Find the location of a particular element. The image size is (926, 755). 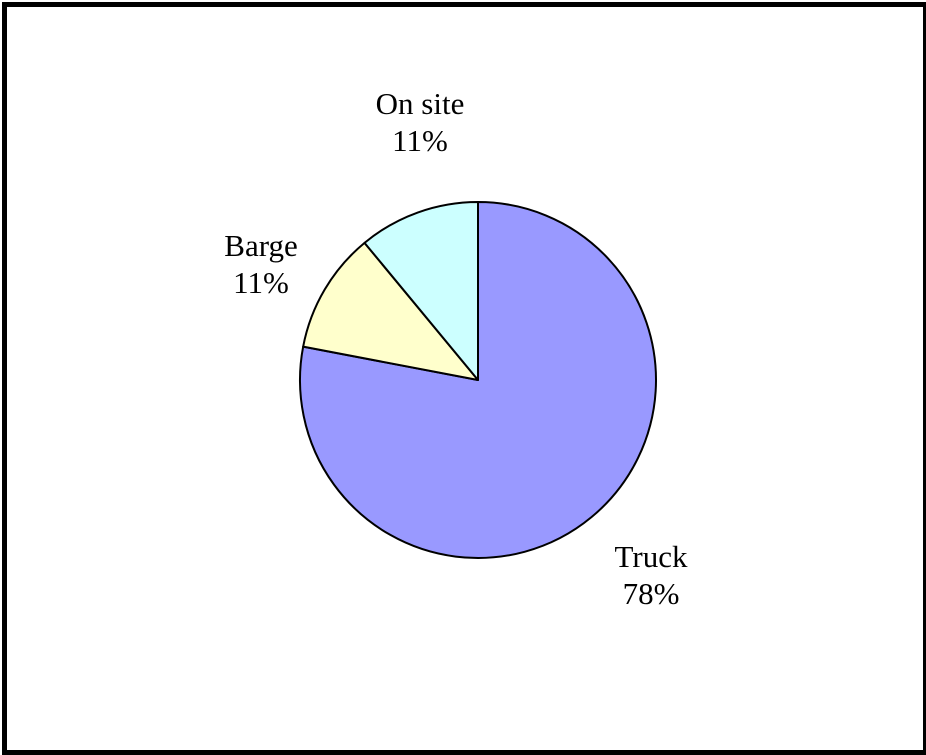

pie-slice-on-site is located at coordinates (421, 291).